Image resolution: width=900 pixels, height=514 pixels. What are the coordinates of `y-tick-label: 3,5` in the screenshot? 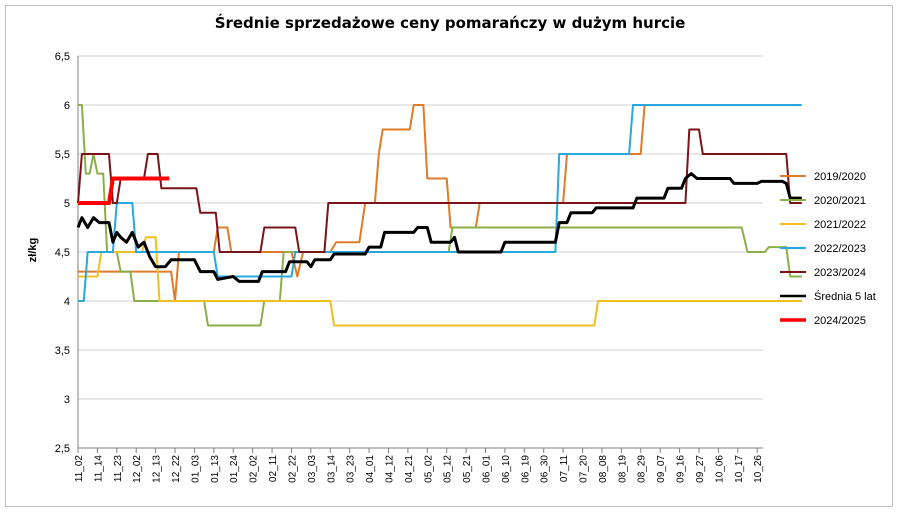 It's located at (62, 351).